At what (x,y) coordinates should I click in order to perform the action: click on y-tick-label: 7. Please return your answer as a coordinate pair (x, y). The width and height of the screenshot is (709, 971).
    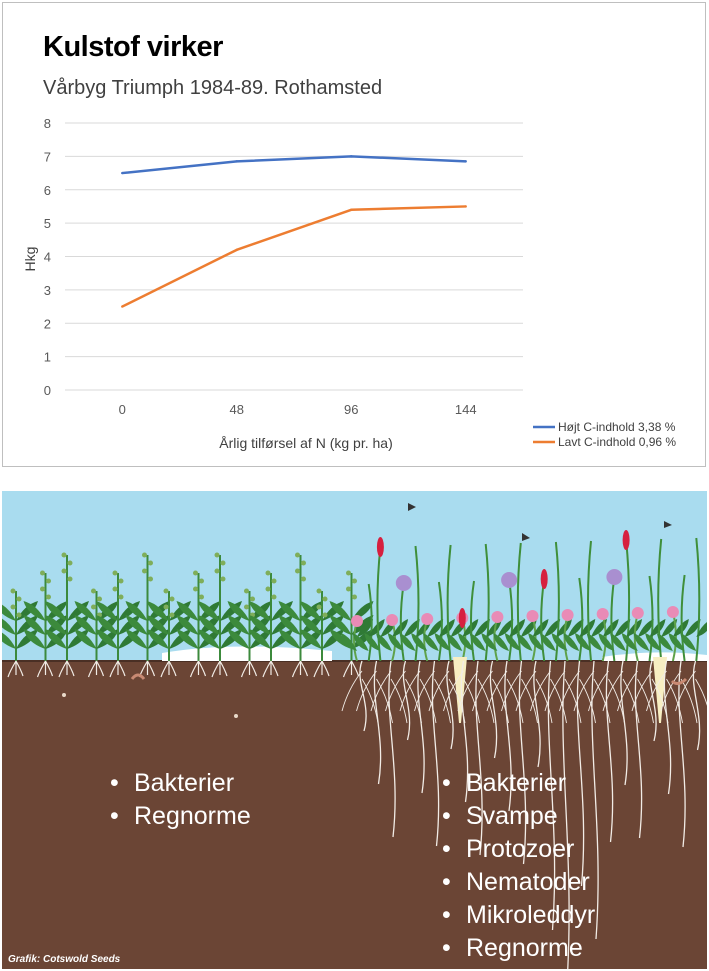
    Looking at the image, I should click on (47, 156).